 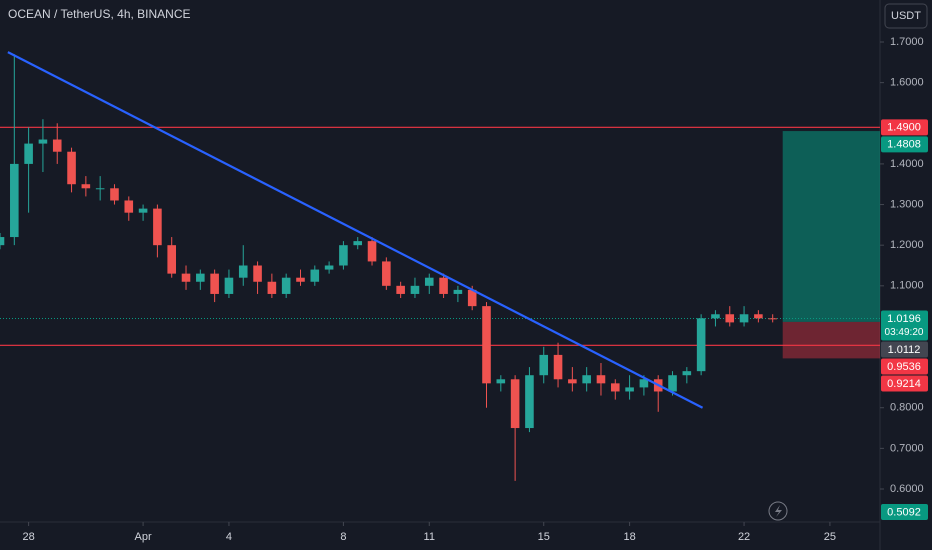 I want to click on y-tick-label: 0.6000, so click(x=907, y=489).